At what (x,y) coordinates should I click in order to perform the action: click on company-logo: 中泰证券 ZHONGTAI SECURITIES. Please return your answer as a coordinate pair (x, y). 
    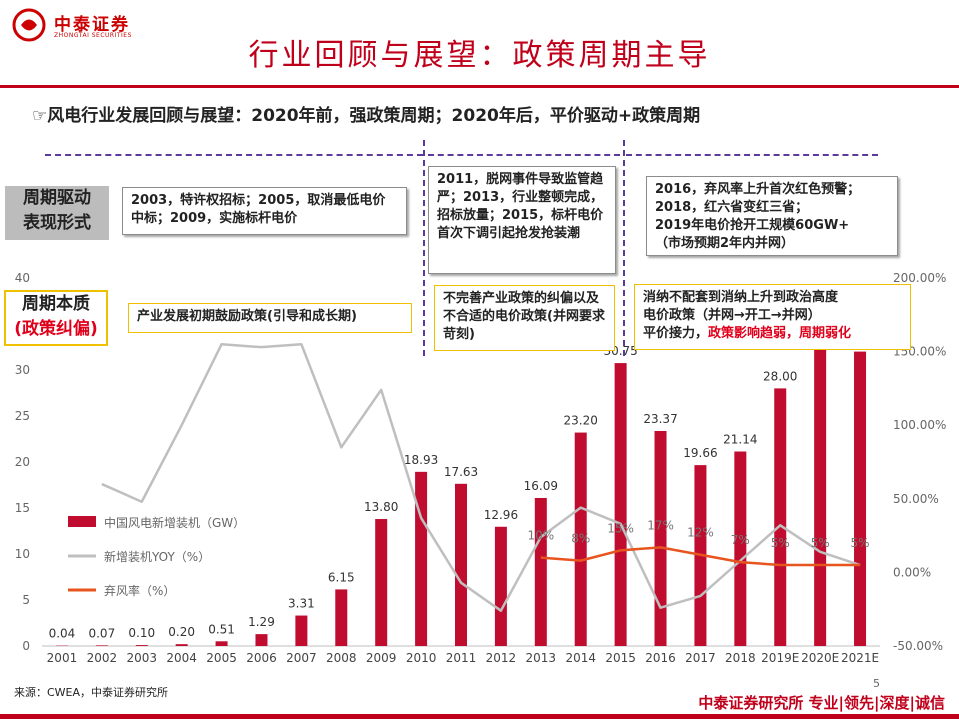
    Looking at the image, I should click on (80, 26).